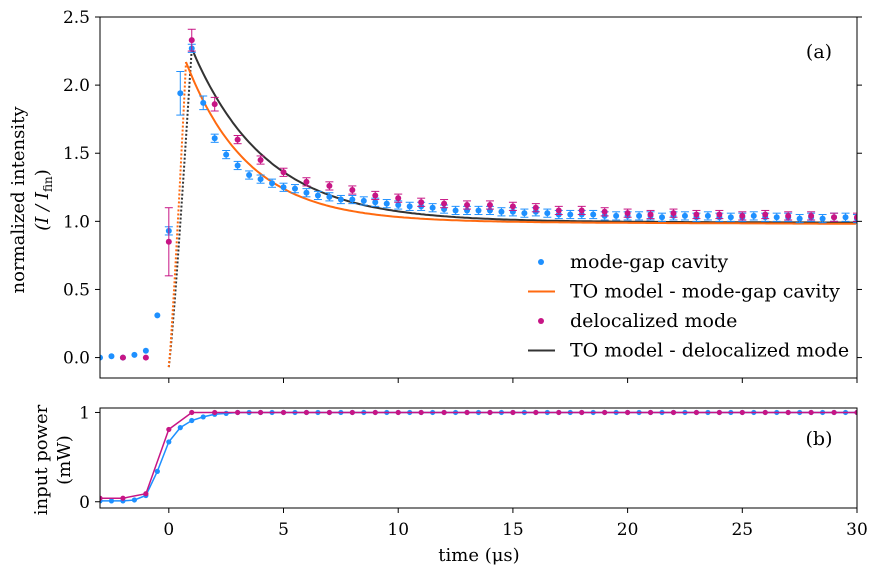 The image size is (878, 577). Describe the element at coordinates (76, 154) in the screenshot. I see `y-tick-label: 1.5` at that location.